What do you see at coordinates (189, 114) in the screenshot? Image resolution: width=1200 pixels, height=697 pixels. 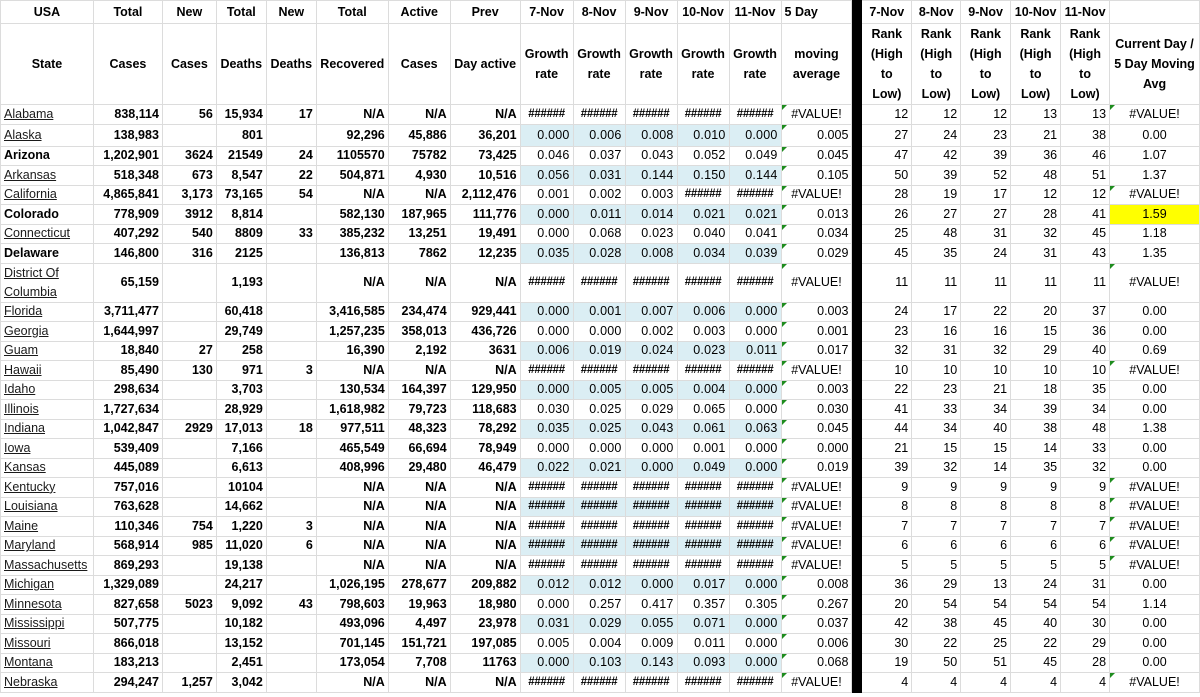 I see `new-cases-cell: 56` at bounding box center [189, 114].